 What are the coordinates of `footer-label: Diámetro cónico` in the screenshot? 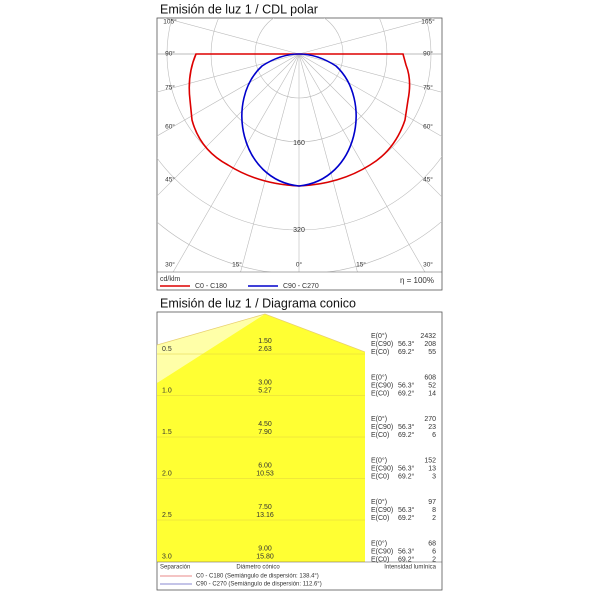 It's located at (258, 568).